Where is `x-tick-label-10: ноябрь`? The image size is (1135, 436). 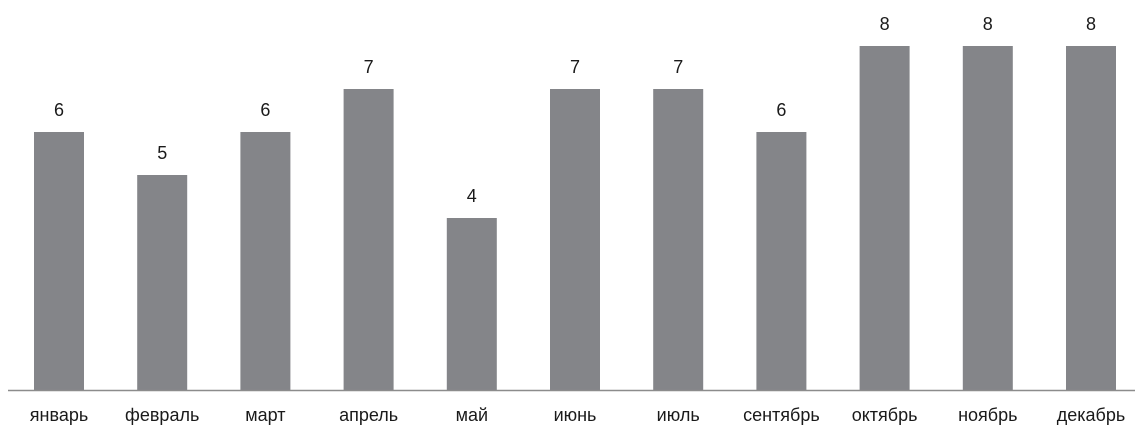
x-tick-label-10: ноябрь is located at coordinates (987, 415).